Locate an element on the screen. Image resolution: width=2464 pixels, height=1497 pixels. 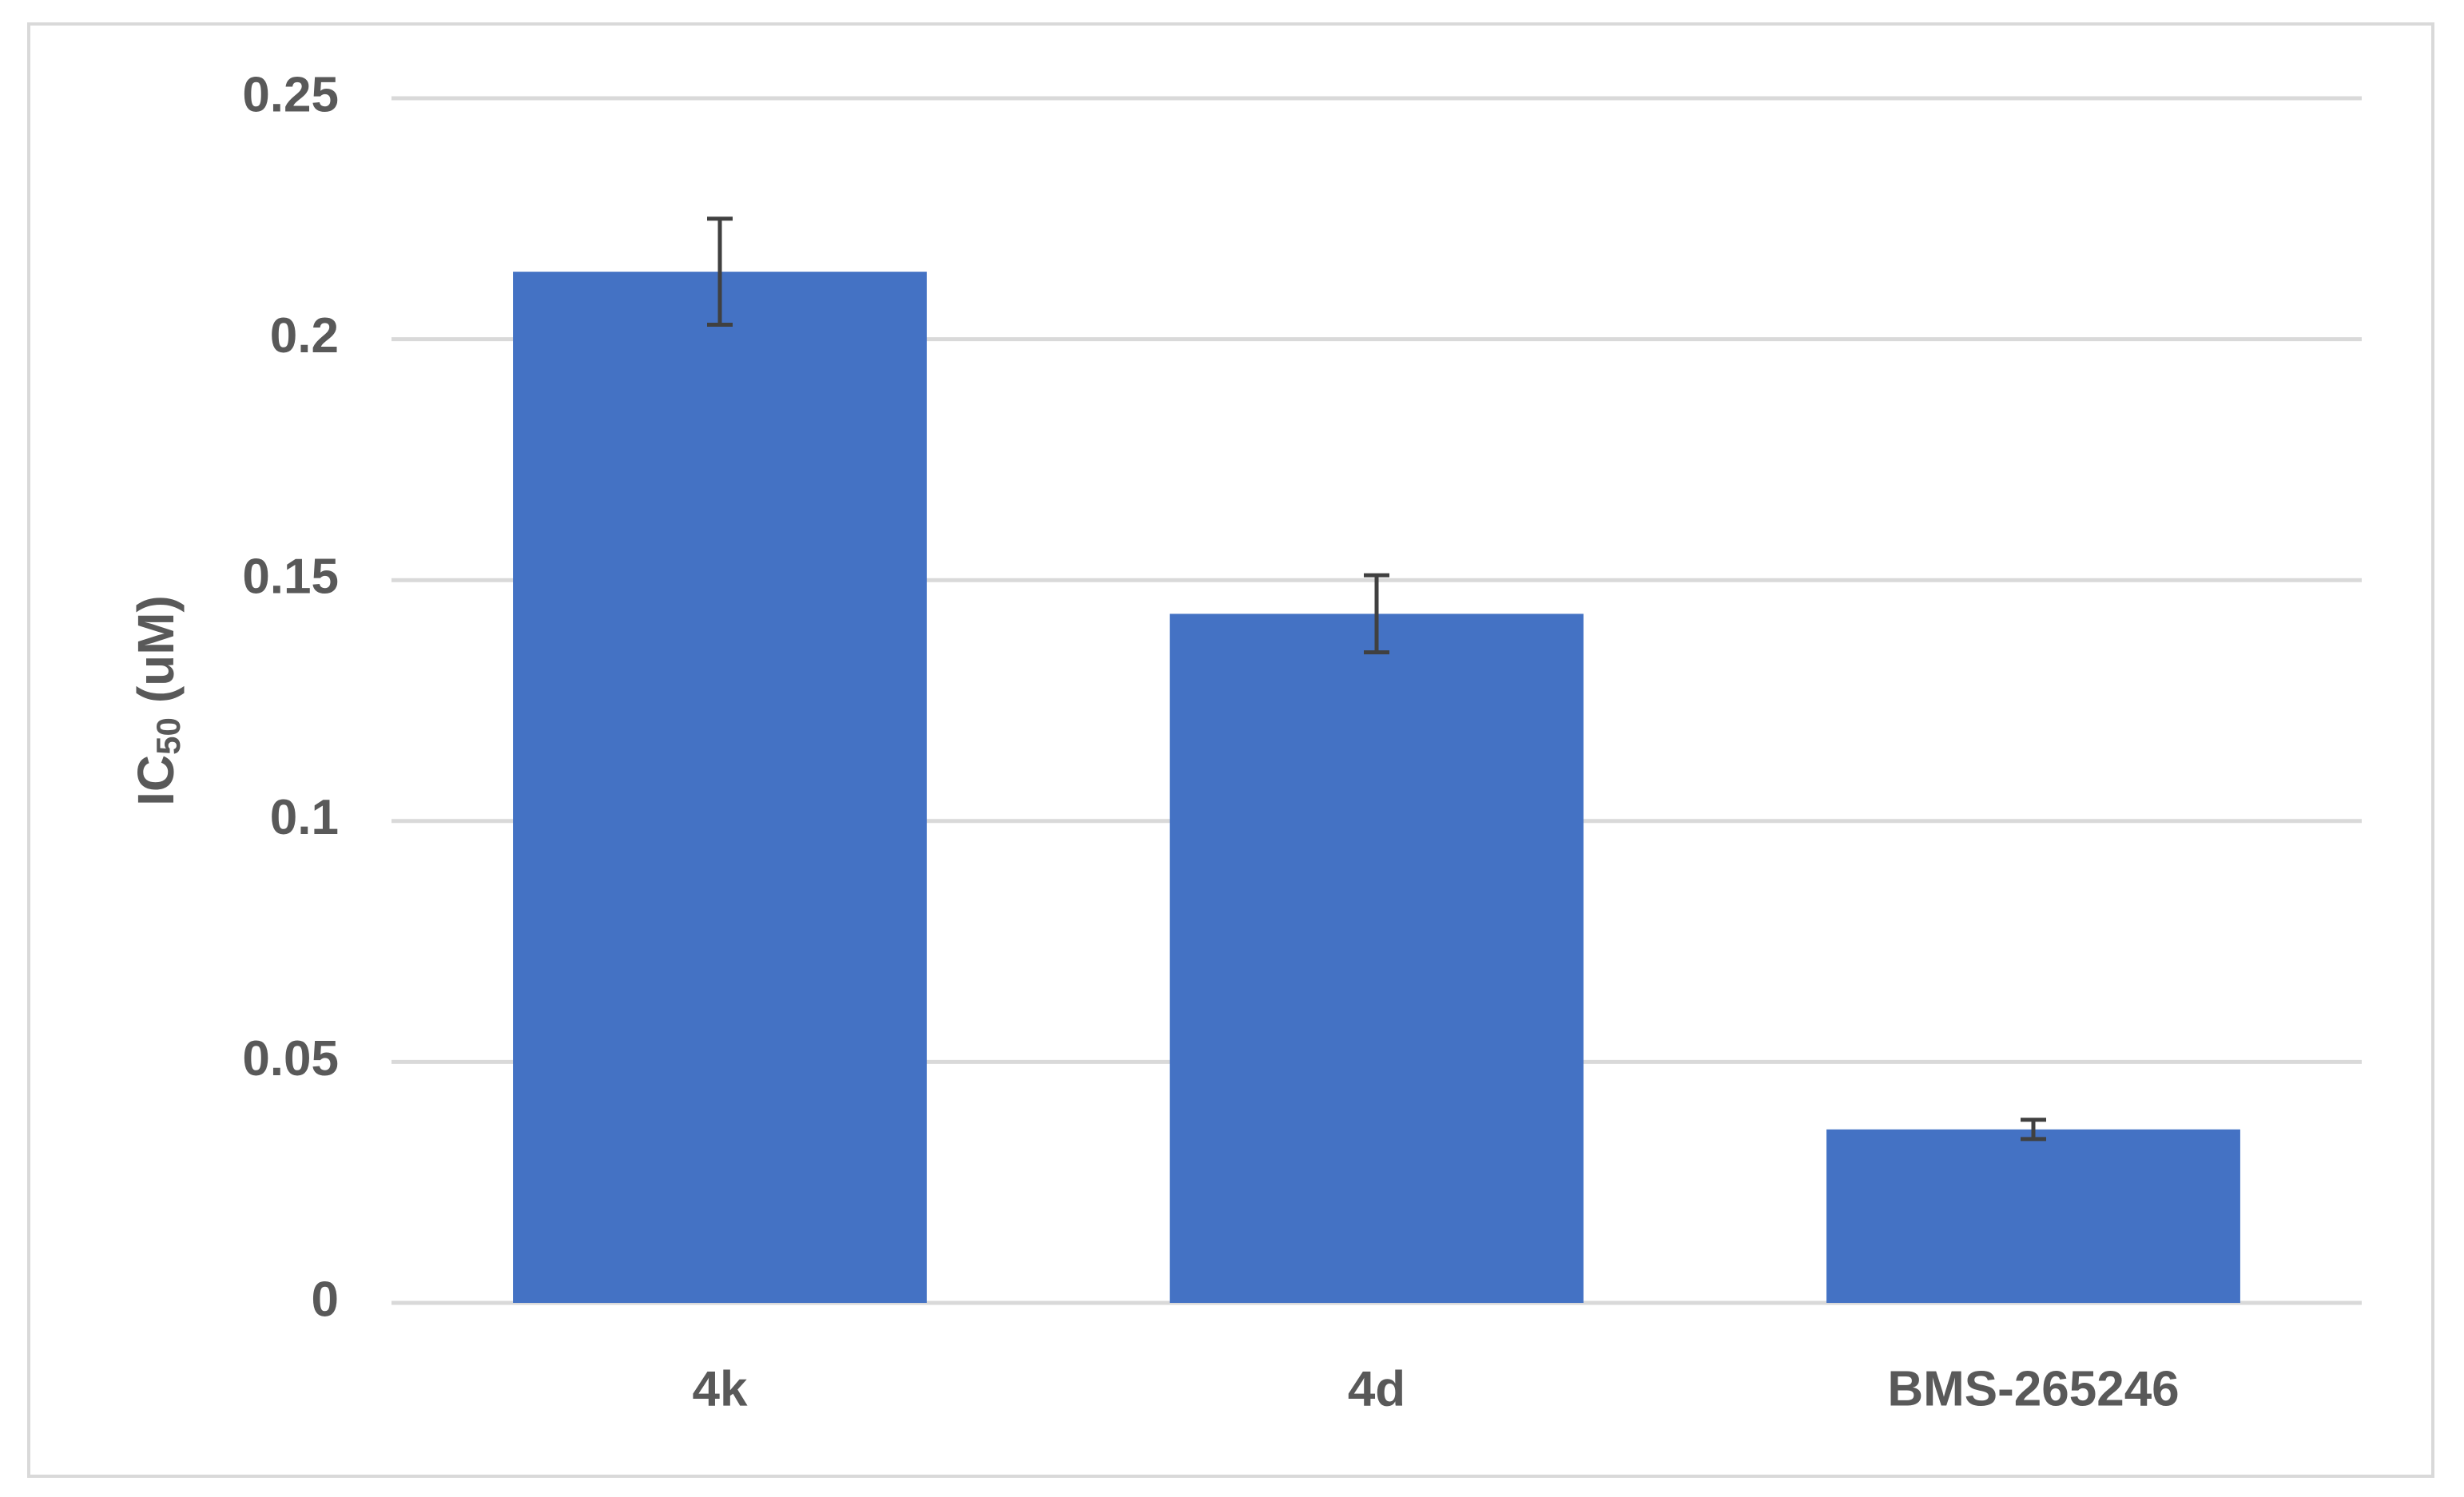
x-tick-label: 4d is located at coordinates (1376, 1388).